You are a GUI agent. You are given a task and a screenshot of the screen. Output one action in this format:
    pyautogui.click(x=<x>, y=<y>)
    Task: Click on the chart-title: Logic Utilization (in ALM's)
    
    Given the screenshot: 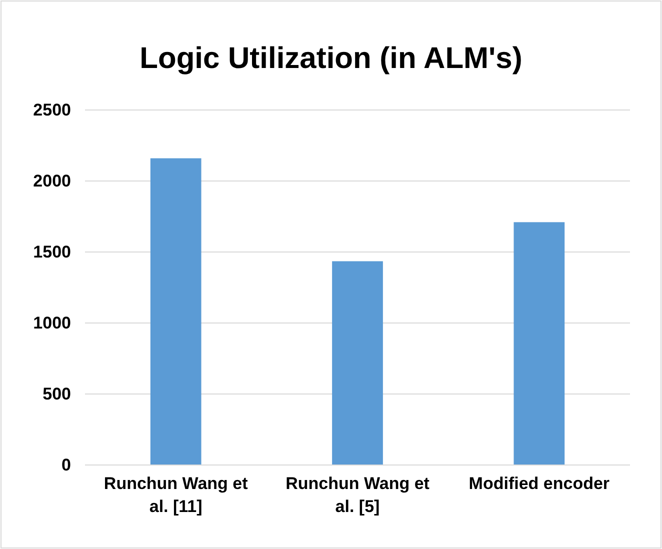 What is the action you would take?
    pyautogui.click(x=331, y=58)
    